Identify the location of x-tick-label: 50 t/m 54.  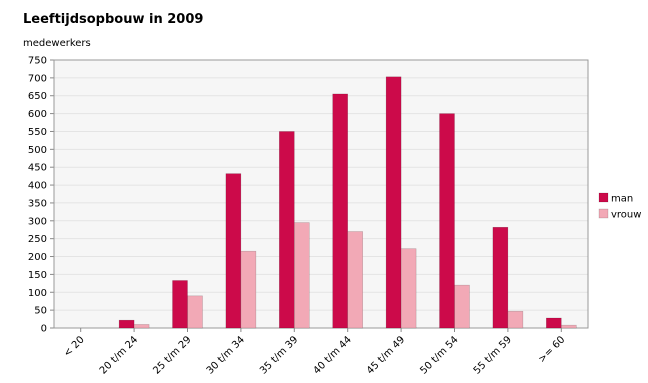
(439, 355).